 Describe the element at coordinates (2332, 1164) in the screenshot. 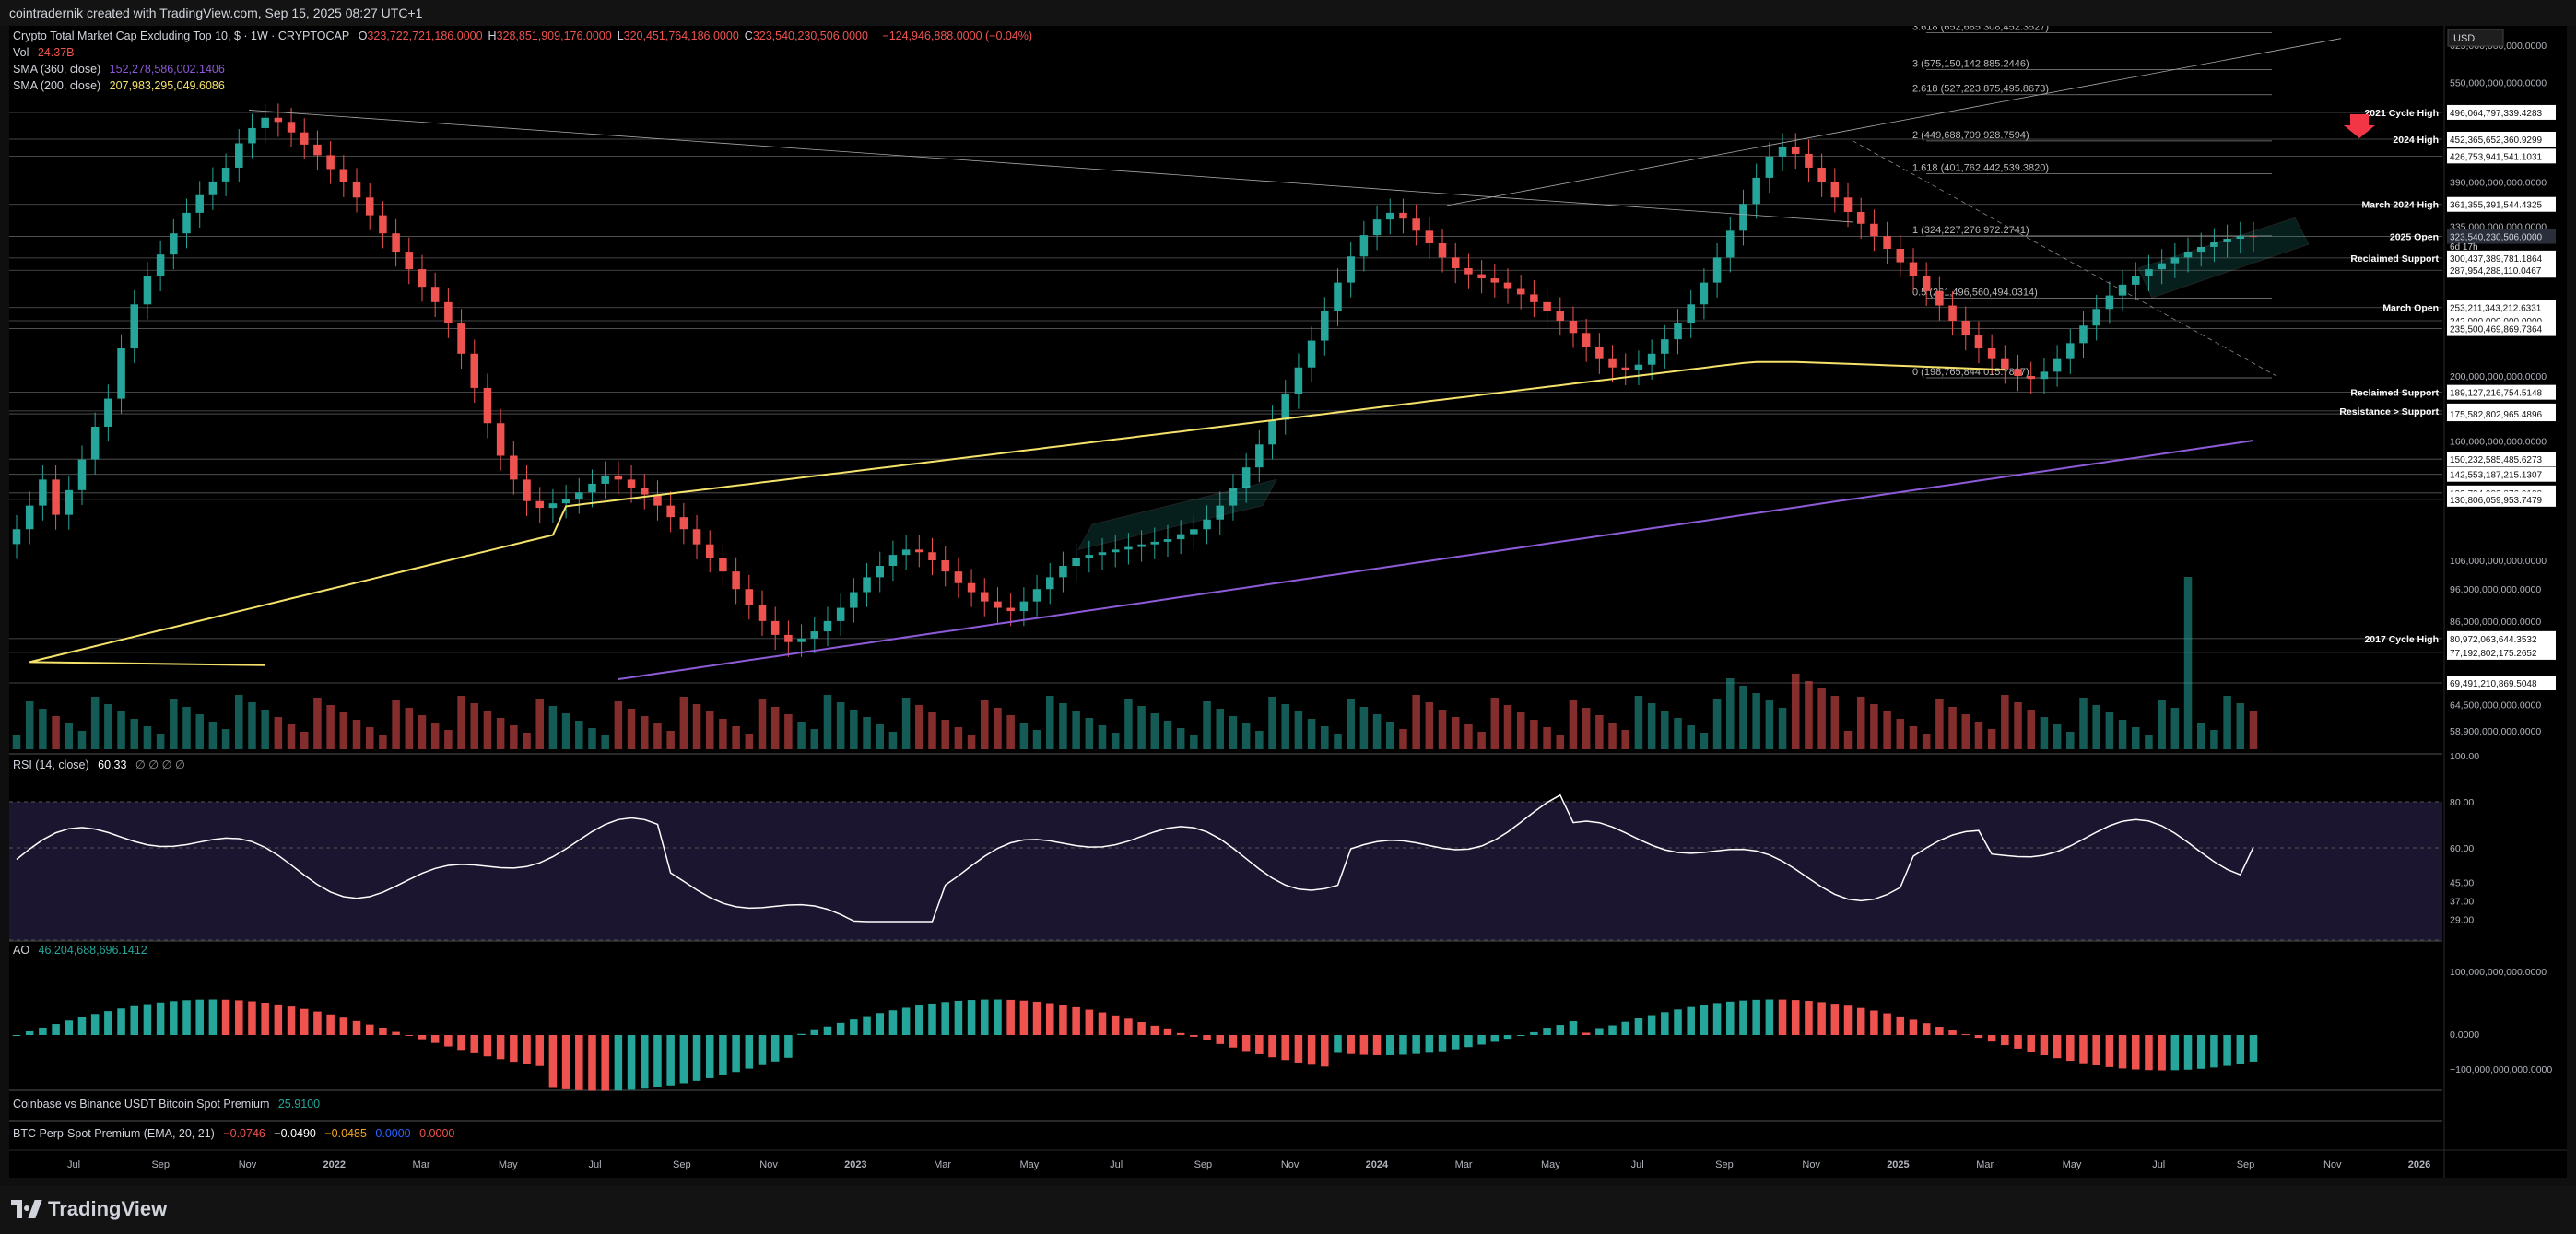

I see `x-tick-26: Nov` at that location.